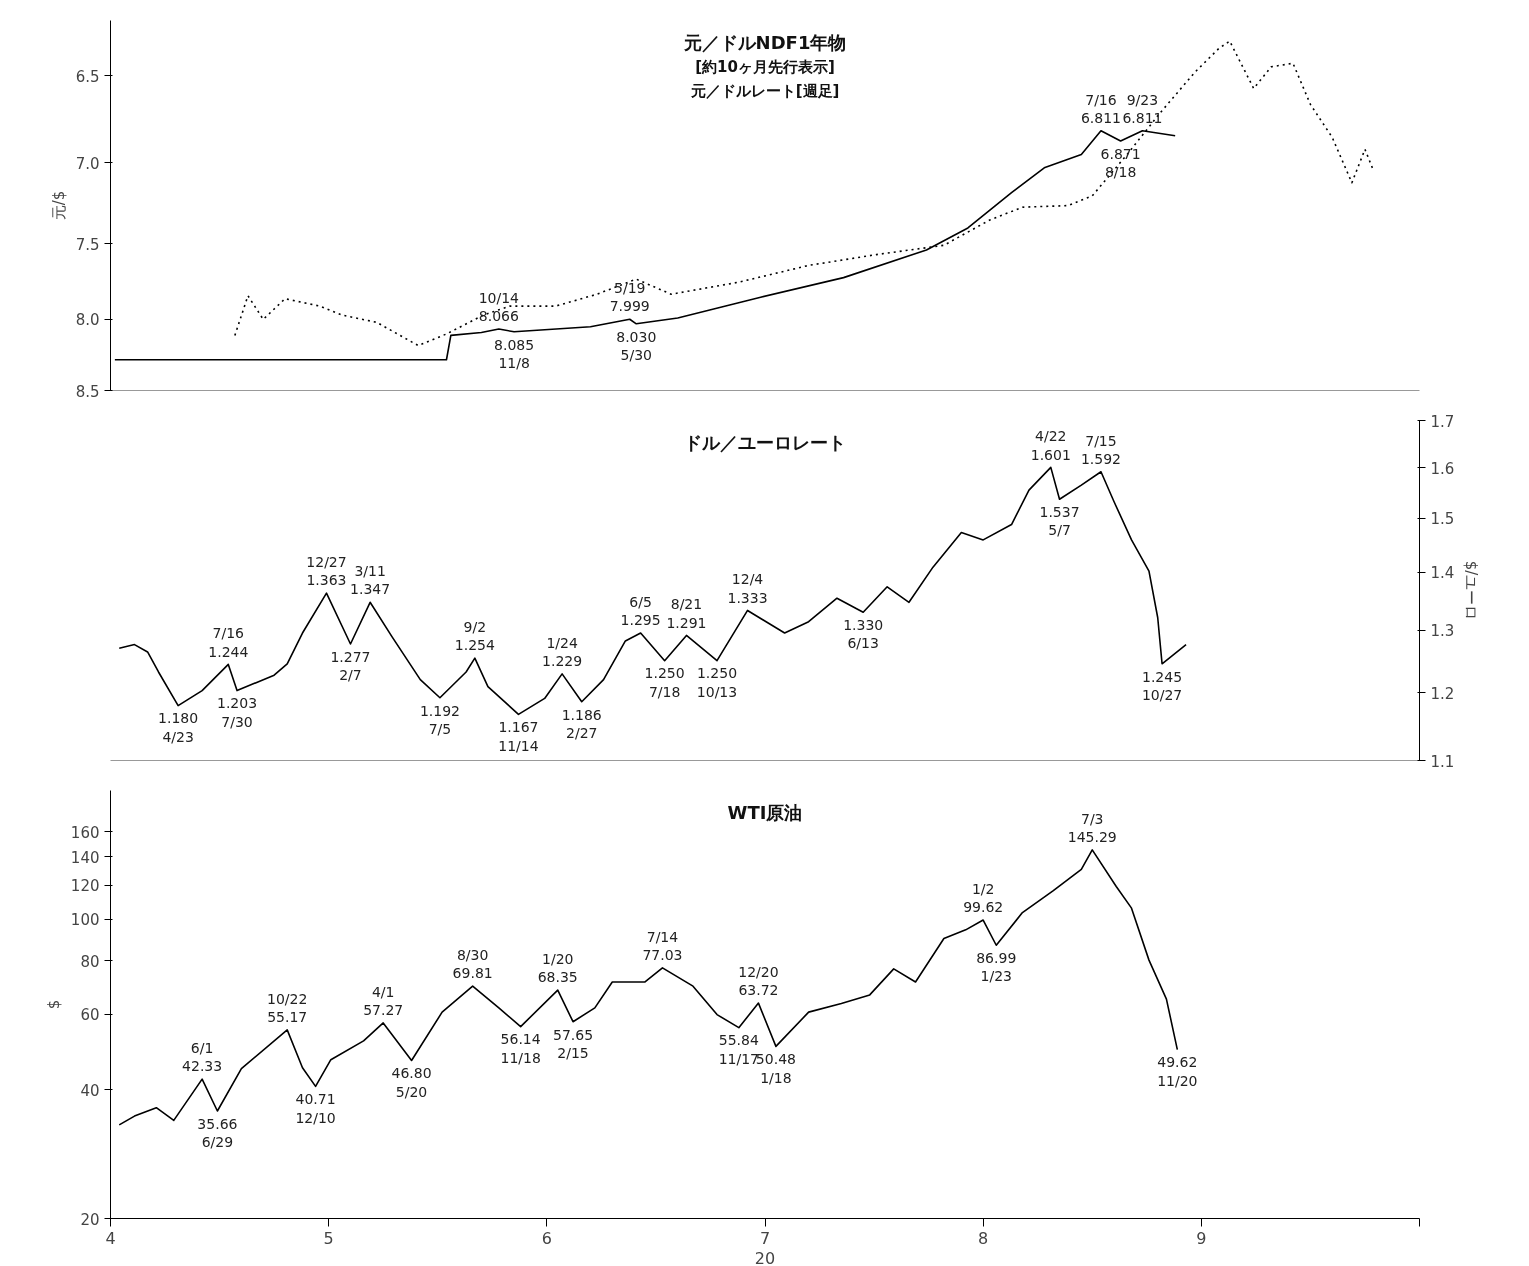 This screenshot has height=1266, width=1529. I want to click on annotation: 1.167 11/14, so click(518, 736).